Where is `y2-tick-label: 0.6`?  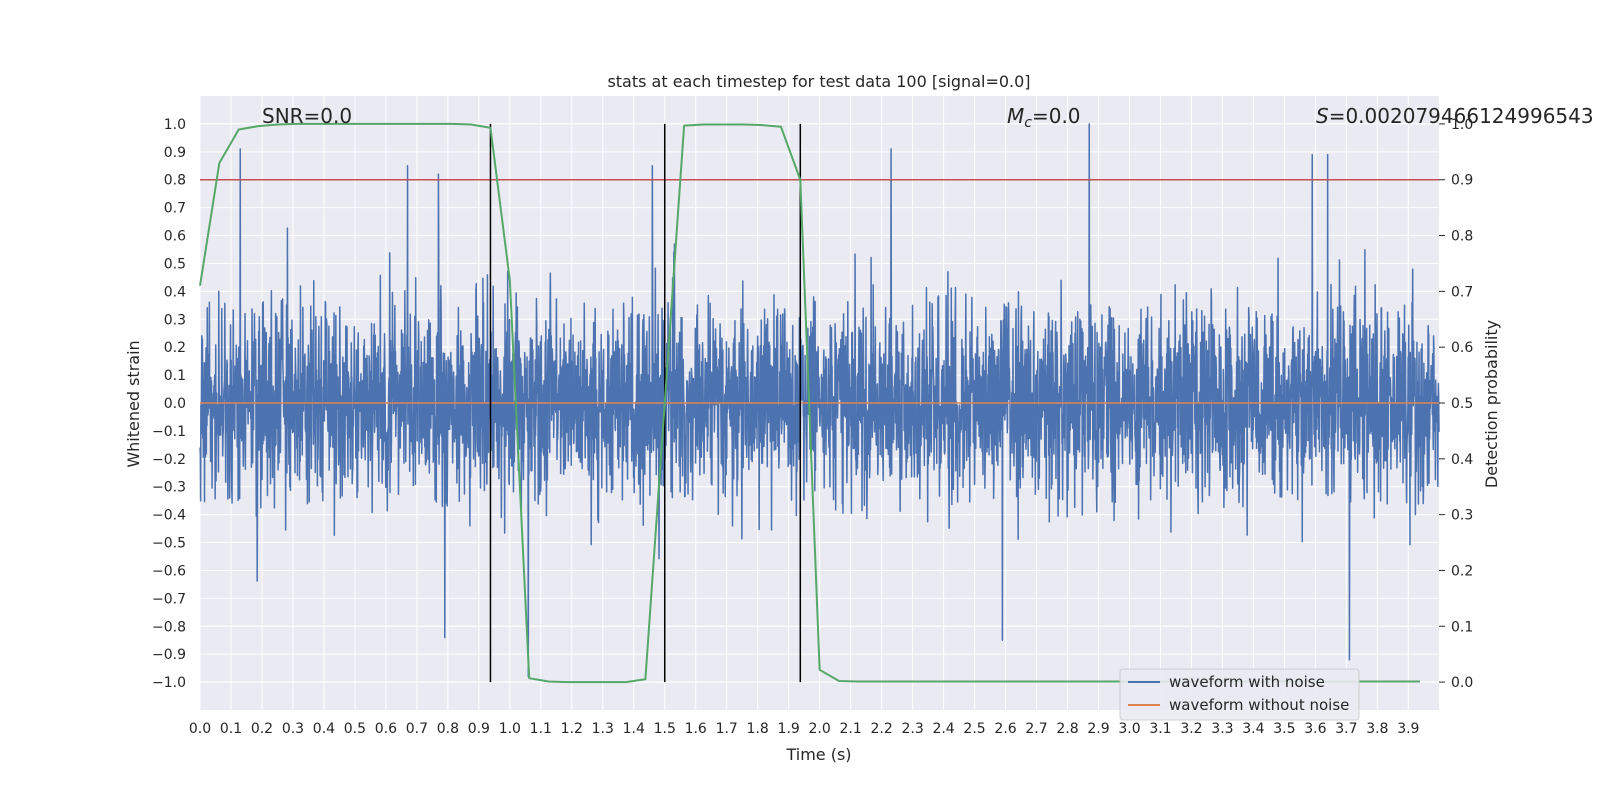
y2-tick-label: 0.6 is located at coordinates (1462, 348).